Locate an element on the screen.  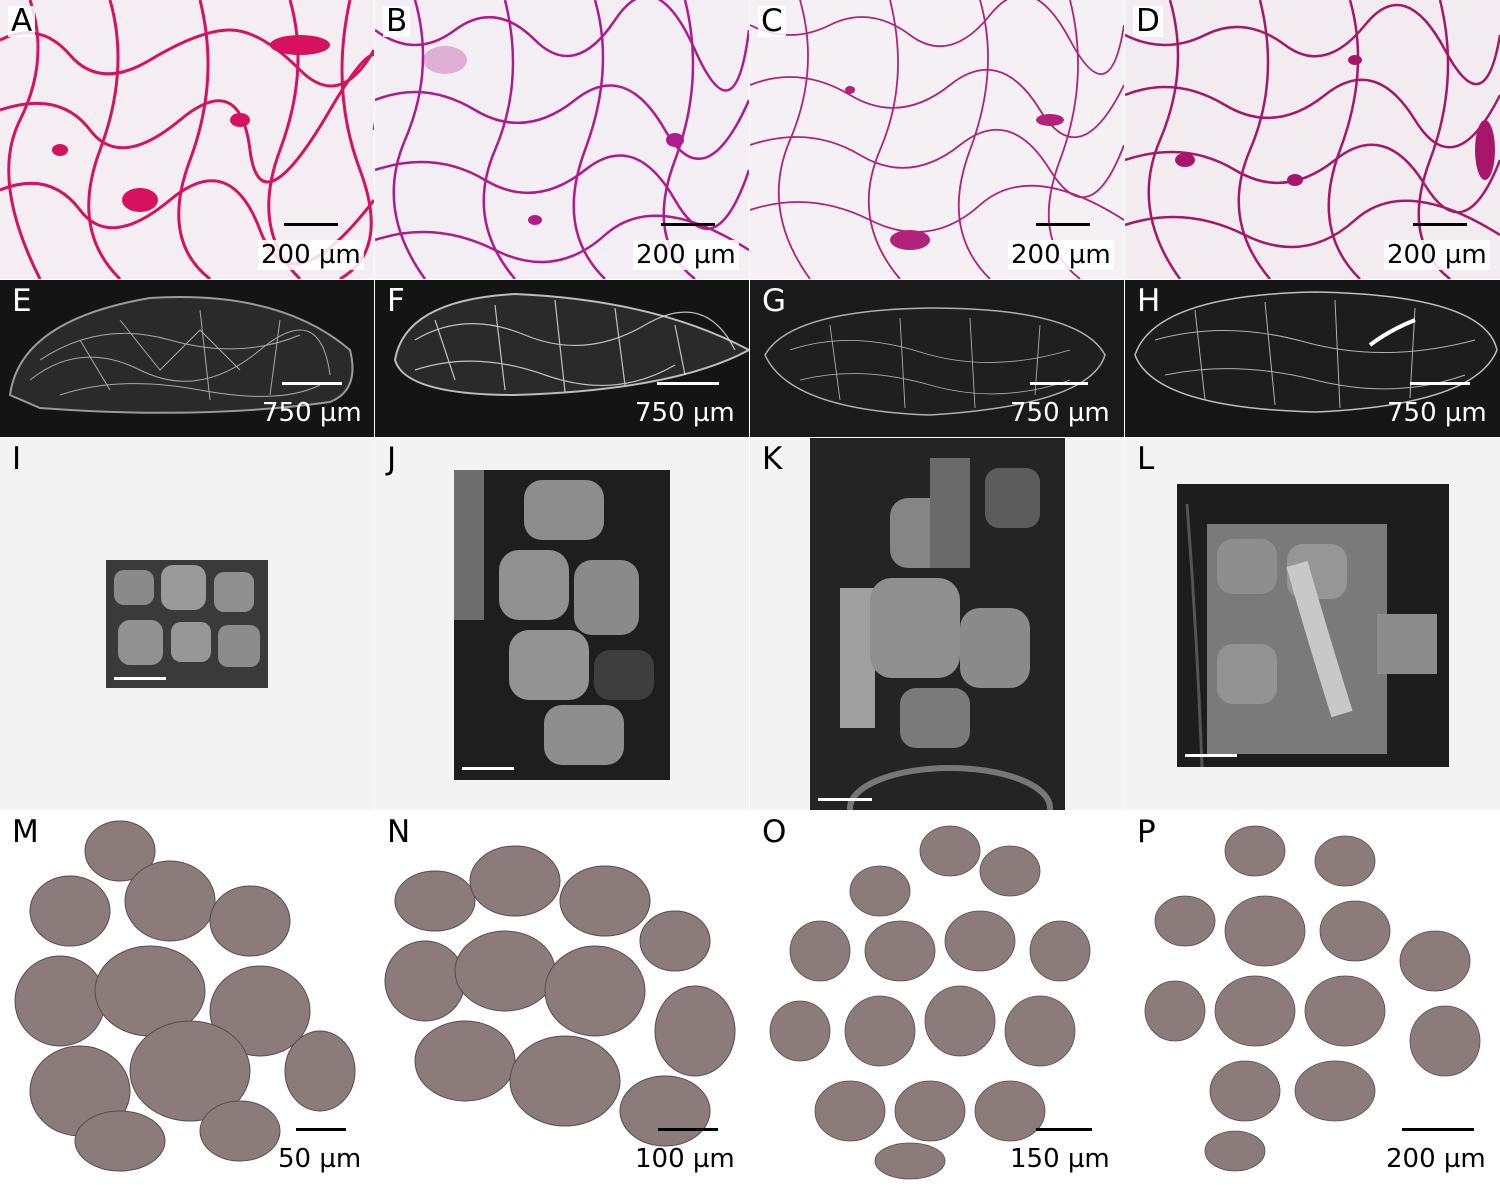
scale-label: 50 µm is located at coordinates (320, 1159).